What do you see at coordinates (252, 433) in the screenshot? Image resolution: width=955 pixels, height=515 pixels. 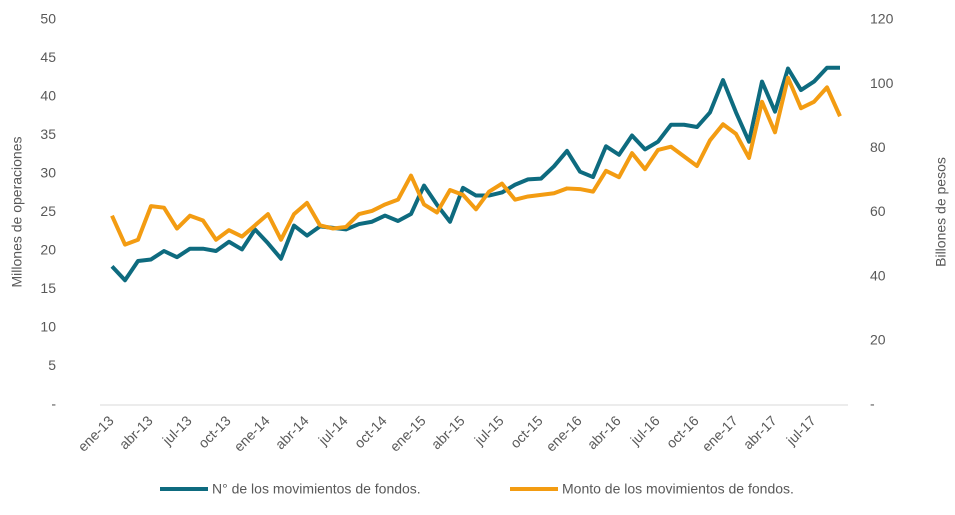 I see `x-tick-label: ene-14` at bounding box center [252, 433].